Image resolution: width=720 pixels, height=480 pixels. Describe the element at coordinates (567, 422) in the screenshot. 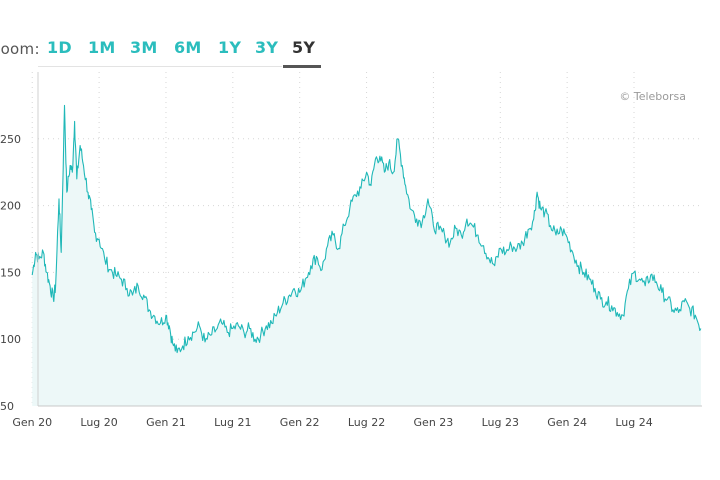

I see `x-tick-label: Gen 24` at that location.